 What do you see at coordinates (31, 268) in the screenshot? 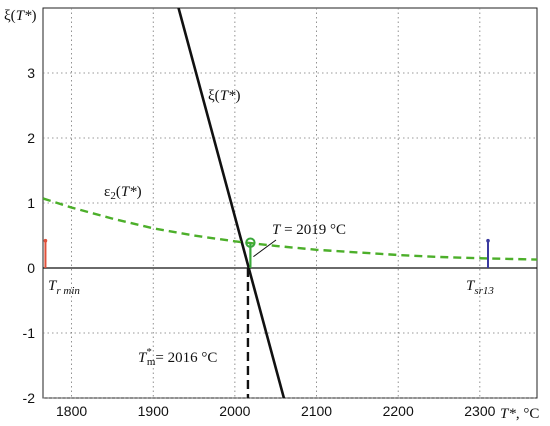
I see `y-tick-label: 0` at bounding box center [31, 268].